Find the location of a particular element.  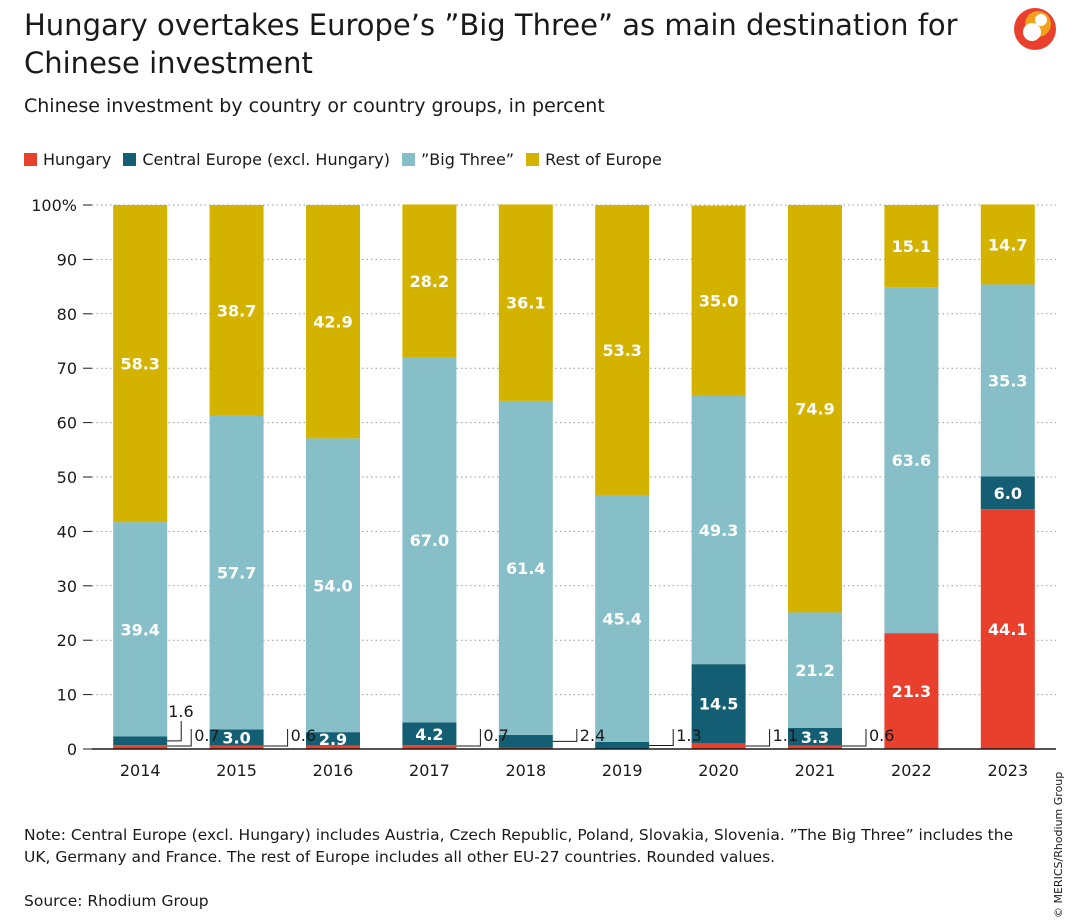

data-label: 28.2 is located at coordinates (429, 281).